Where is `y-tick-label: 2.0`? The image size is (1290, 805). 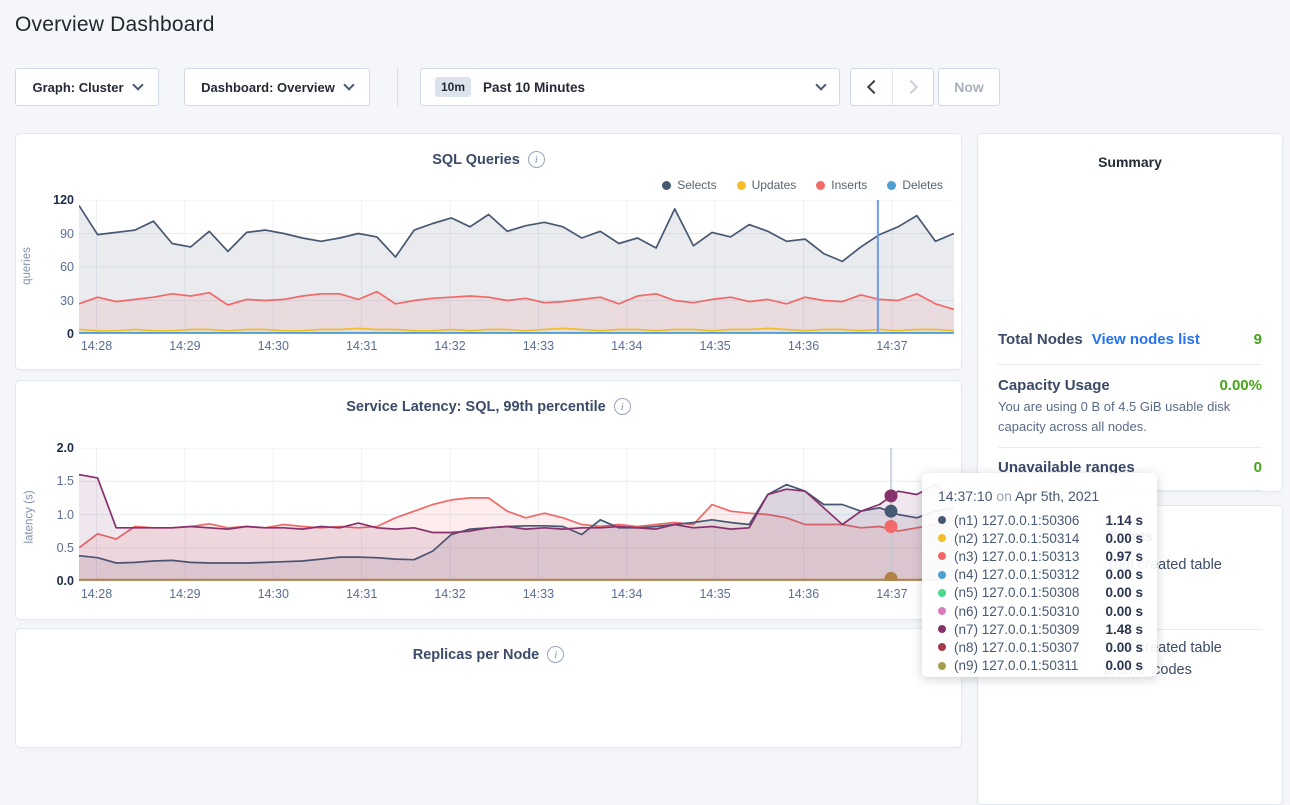 y-tick-label: 2.0 is located at coordinates (65, 448).